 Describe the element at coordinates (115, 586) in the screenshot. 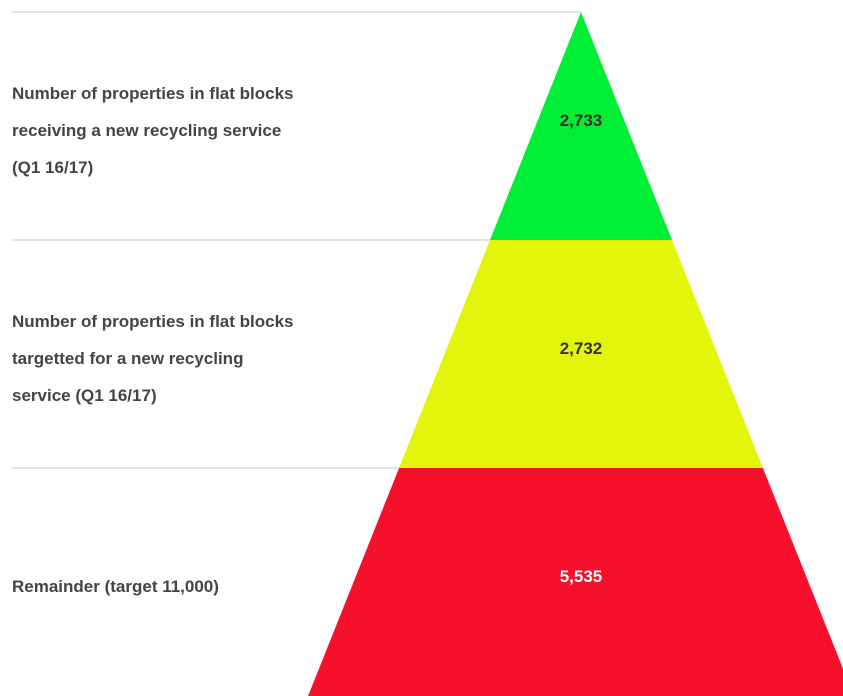

I see `category-label: Remainder (target 11,000)` at that location.